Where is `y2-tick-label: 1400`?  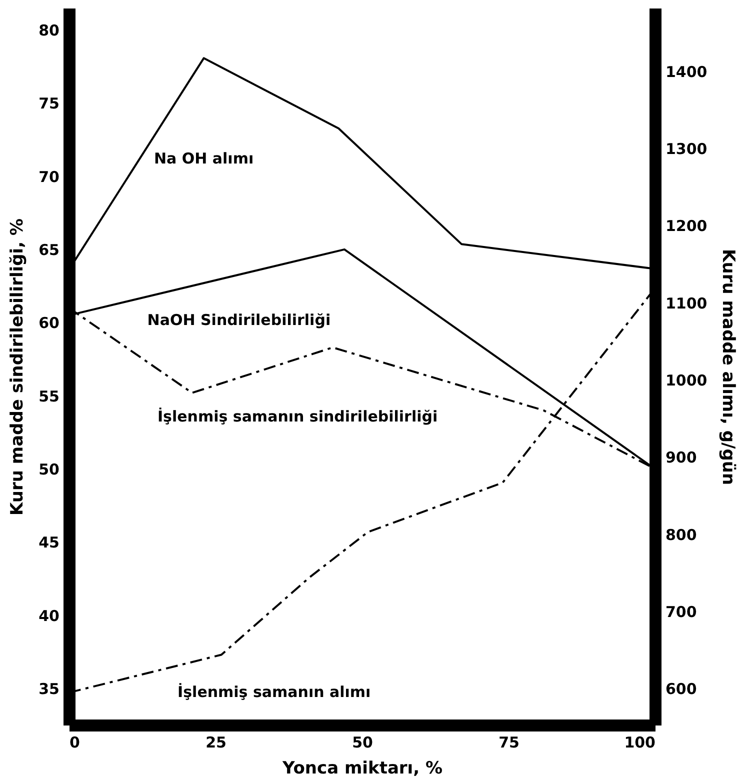
y2-tick-label: 1400 is located at coordinates (687, 71).